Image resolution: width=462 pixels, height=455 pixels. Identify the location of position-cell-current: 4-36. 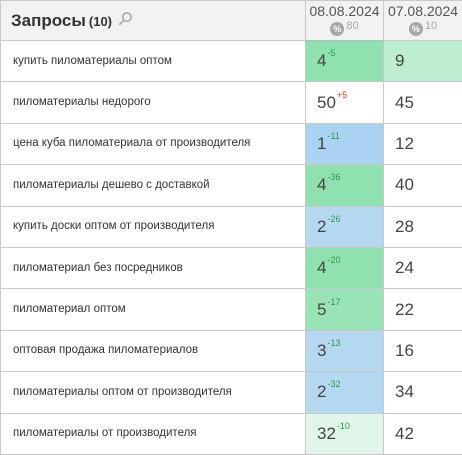
(345, 185).